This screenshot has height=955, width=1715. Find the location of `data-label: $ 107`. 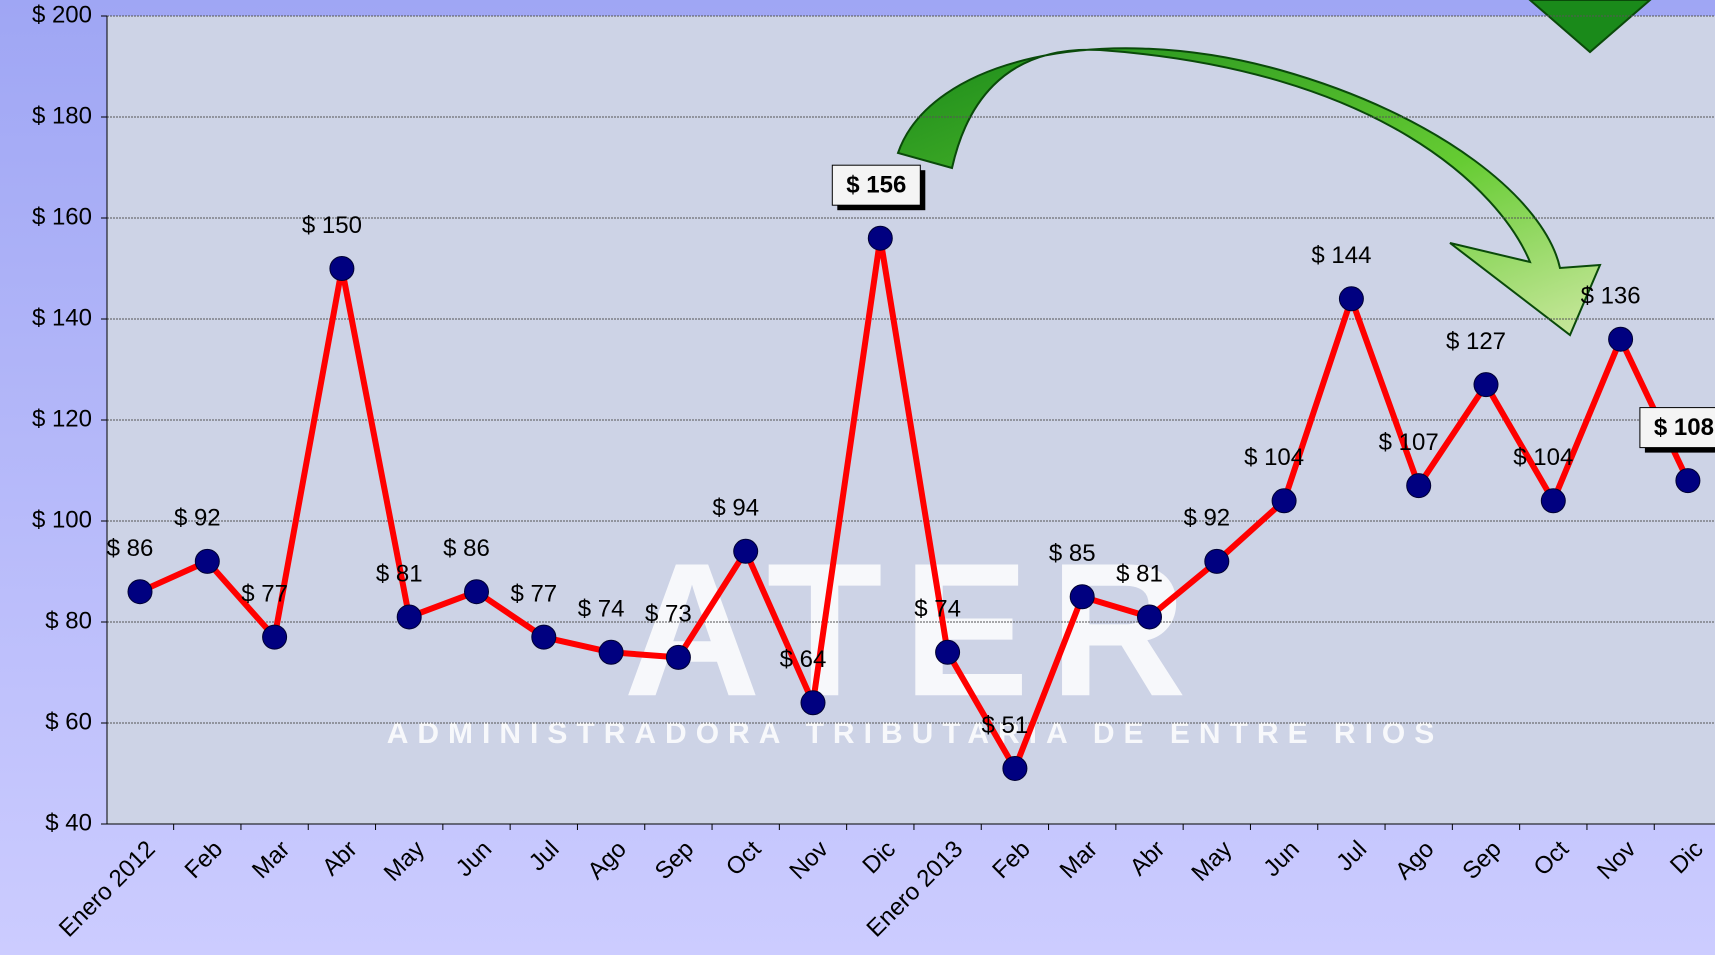

data-label: $ 107 is located at coordinates (1409, 442).